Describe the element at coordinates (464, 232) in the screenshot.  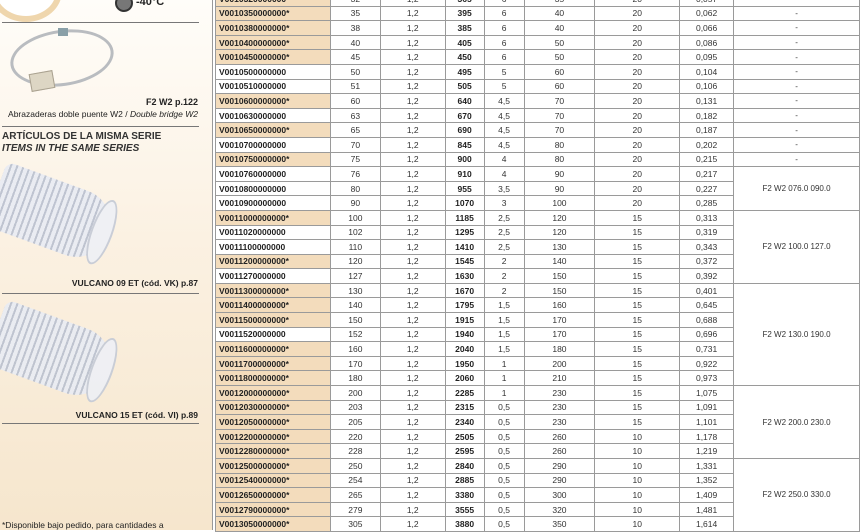
I see `cell-weight-g: 1295` at that location.